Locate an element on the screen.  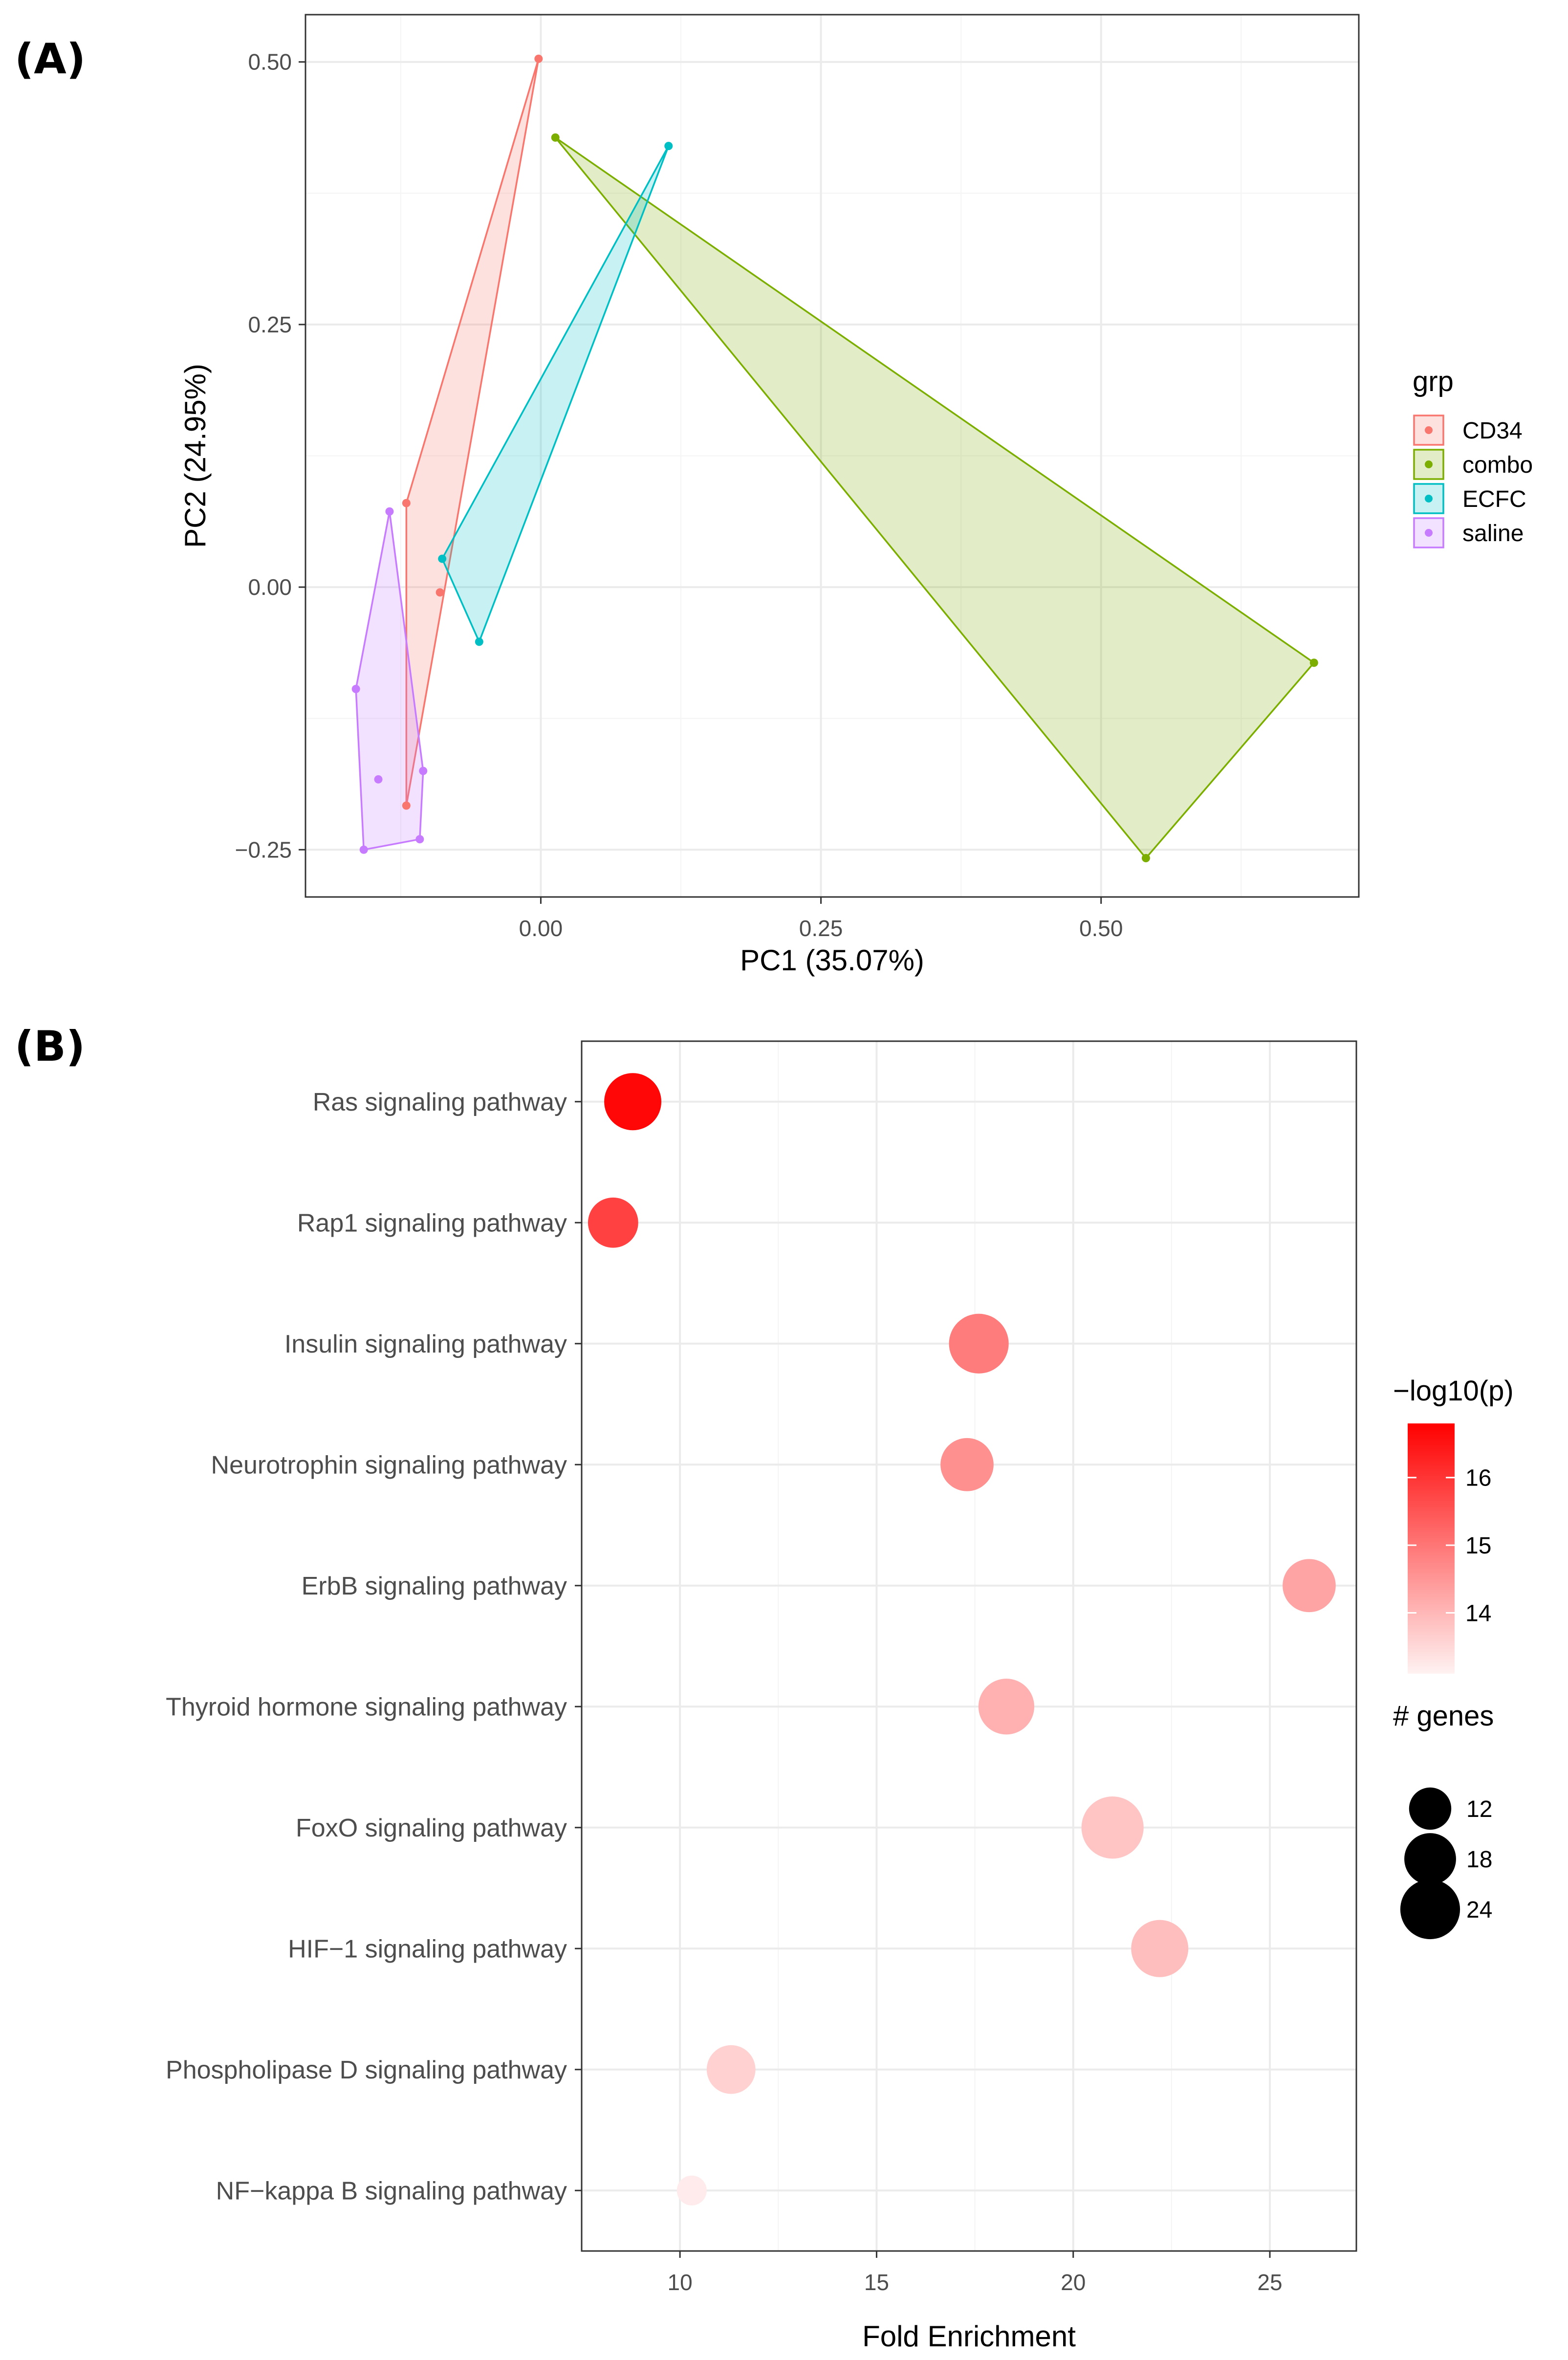
legend-label-combo: combo is located at coordinates (1497, 465).